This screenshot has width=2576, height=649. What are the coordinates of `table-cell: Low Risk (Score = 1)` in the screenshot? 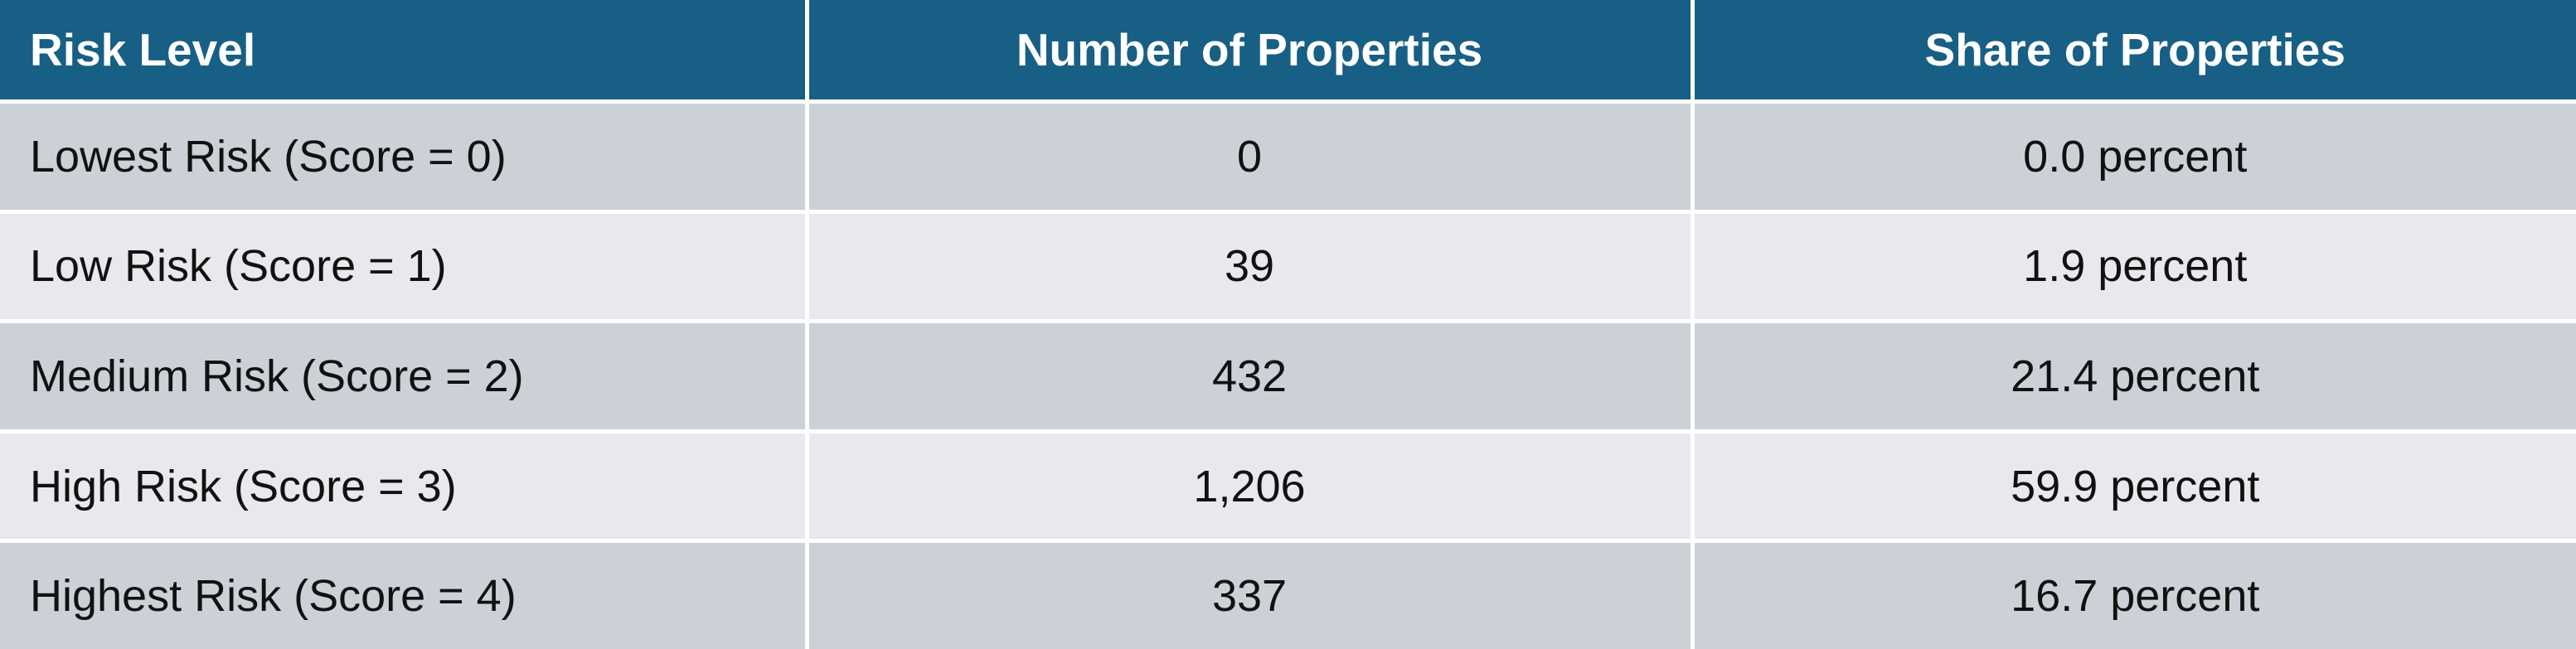 It's located at (404, 266).